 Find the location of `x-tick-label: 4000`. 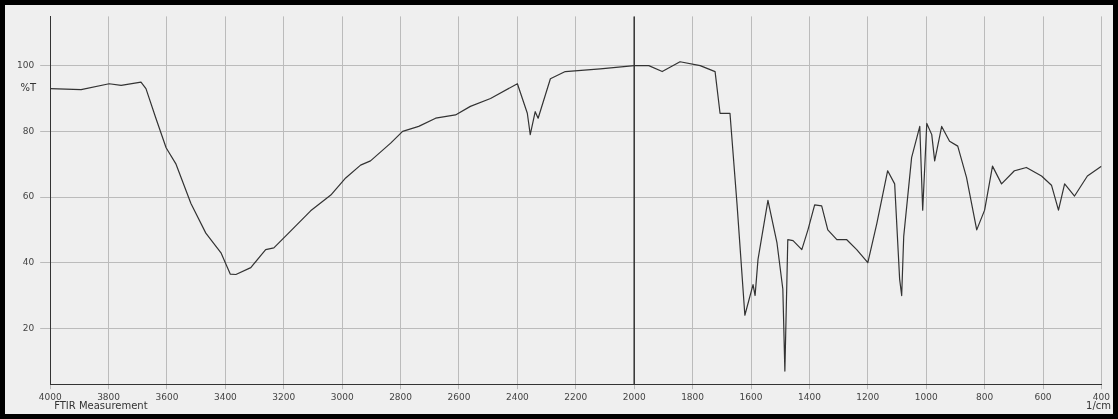

x-tick-label: 4000 is located at coordinates (50, 396).